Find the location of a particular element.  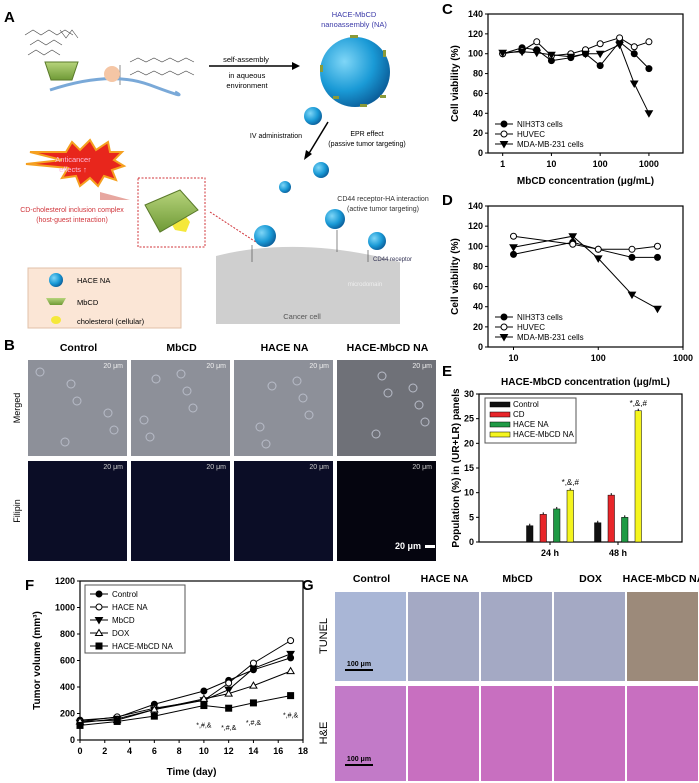

legend-label: HUVEC is located at coordinates (531, 134).